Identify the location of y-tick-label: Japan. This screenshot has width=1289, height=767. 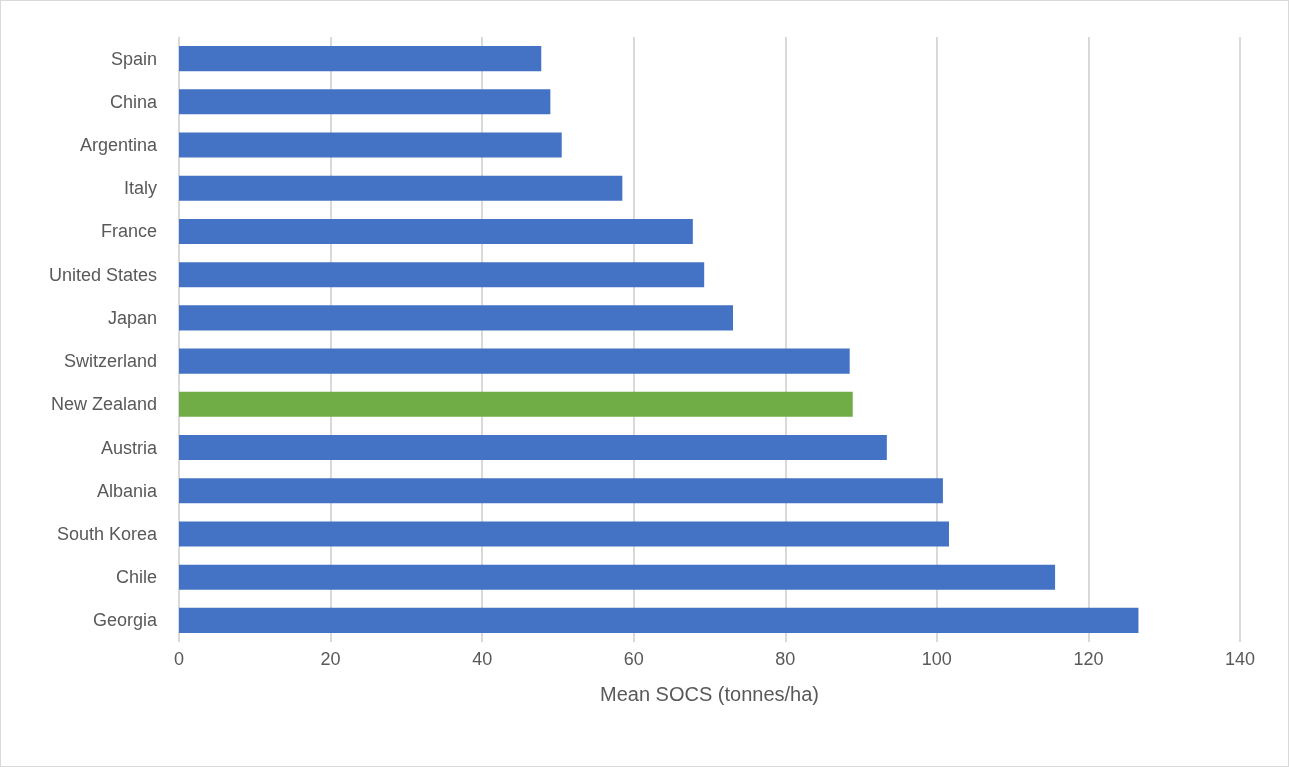
(132, 317).